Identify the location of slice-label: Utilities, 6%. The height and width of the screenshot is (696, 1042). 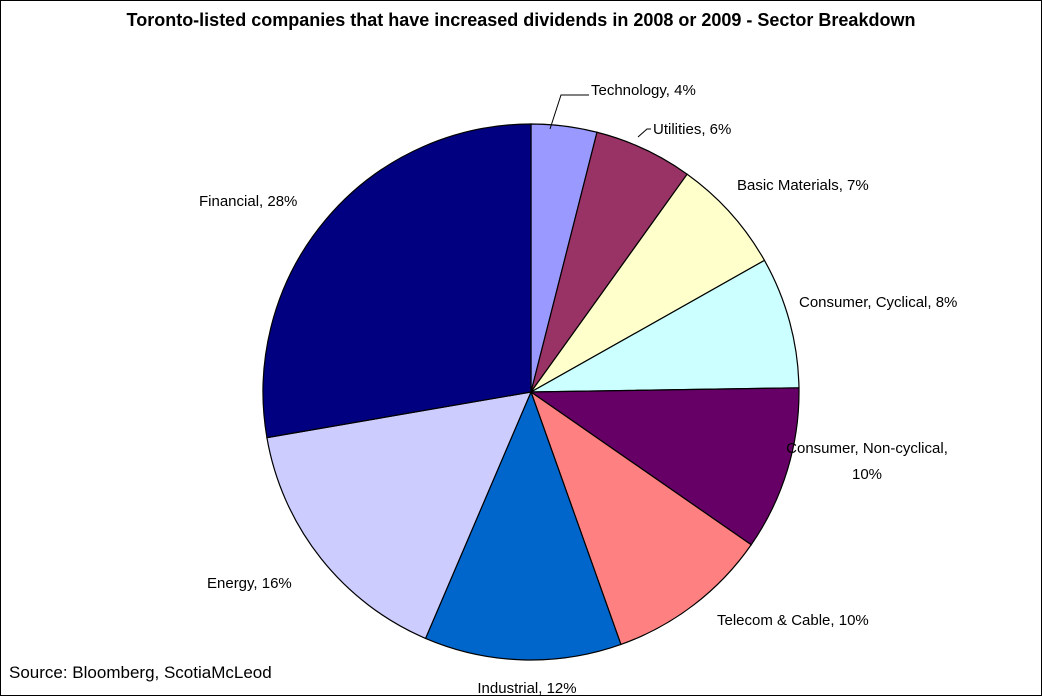
(692, 129).